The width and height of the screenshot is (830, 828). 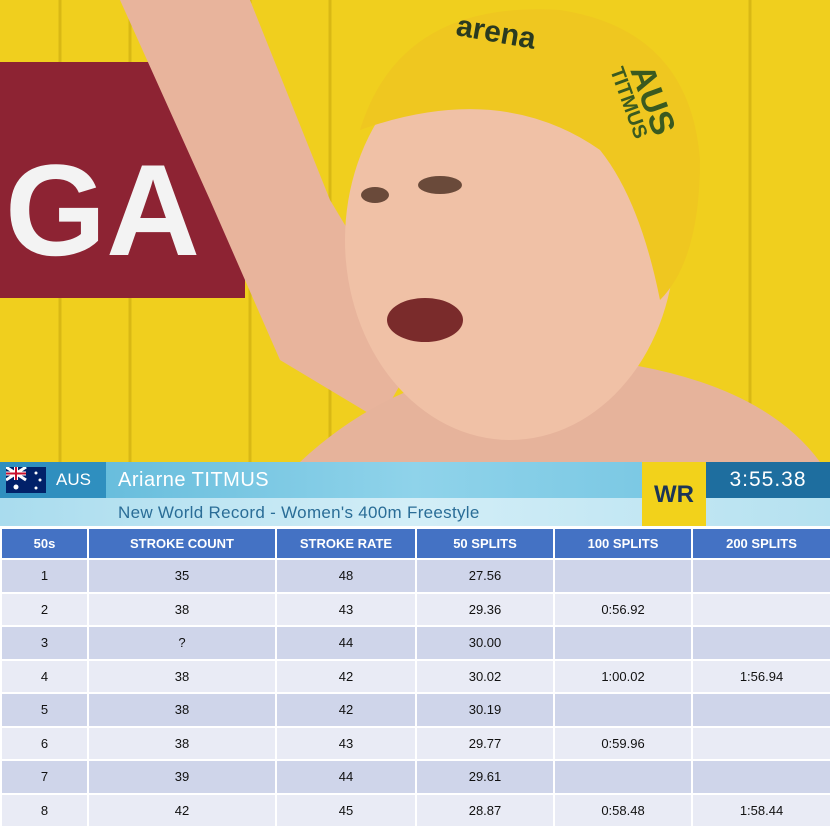 What do you see at coordinates (623, 676) in the screenshot?
I see `table-cell: 1:00.02` at bounding box center [623, 676].